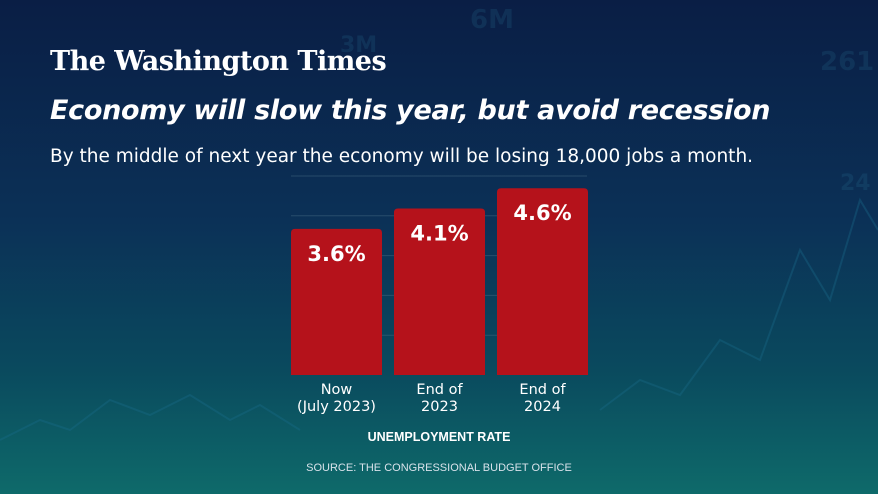 The image size is (878, 494). I want to click on x-tick-label-1: Now, so click(337, 390).